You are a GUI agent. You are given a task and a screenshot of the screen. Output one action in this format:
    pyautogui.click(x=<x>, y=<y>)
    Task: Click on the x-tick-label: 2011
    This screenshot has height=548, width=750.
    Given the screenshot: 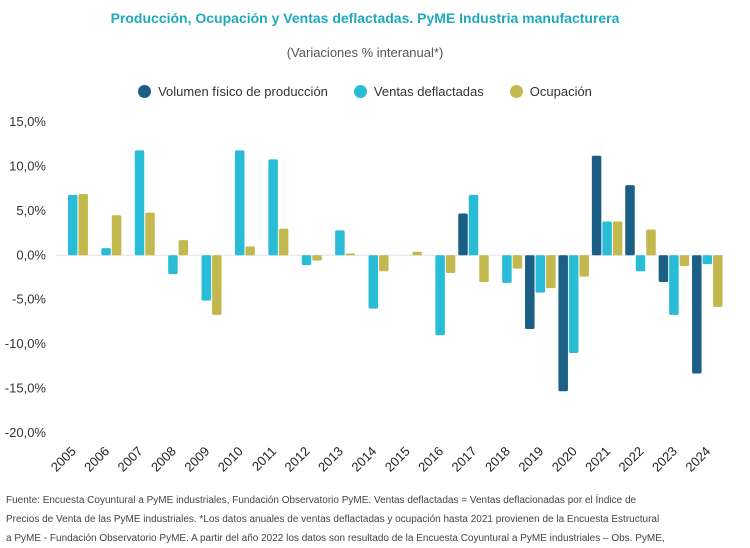 What is the action you would take?
    pyautogui.click(x=264, y=459)
    